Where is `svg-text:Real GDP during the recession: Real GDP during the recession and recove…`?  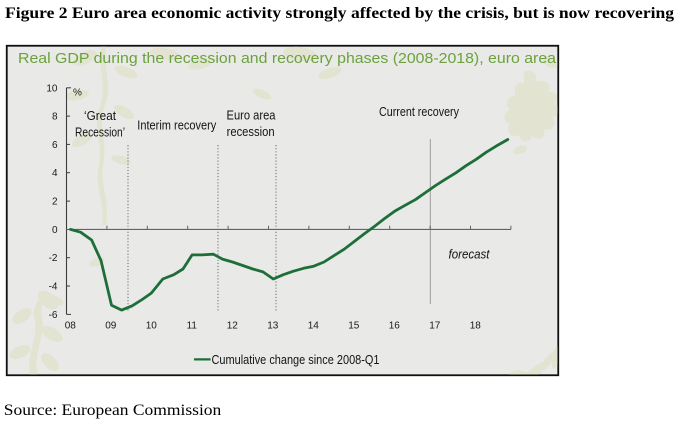 svg-text:Real GDP during the recession: Real GDP during the recession and recove… is located at coordinates (287, 58).